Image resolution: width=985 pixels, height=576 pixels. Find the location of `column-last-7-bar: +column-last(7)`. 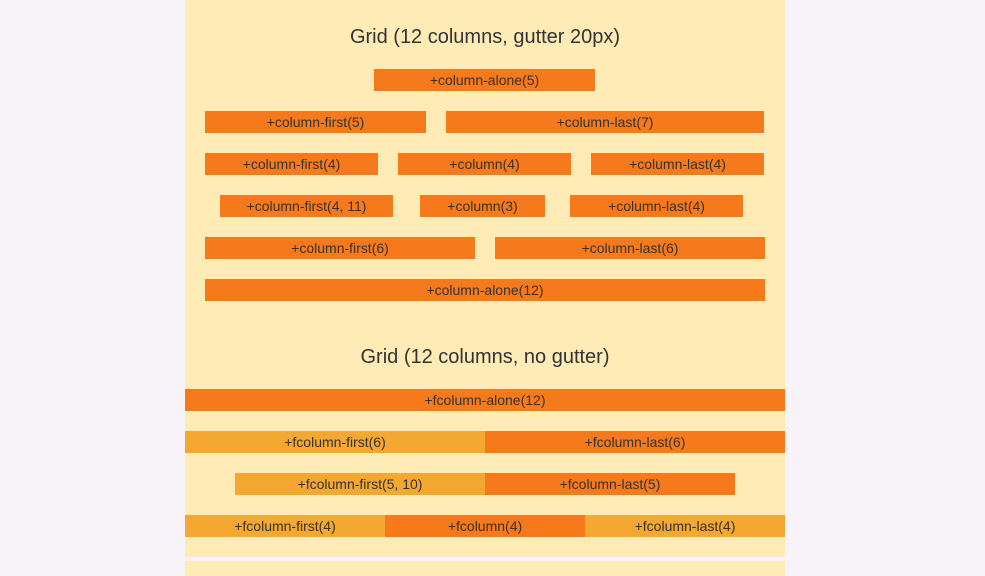

column-last-7-bar: +column-last(7) is located at coordinates (605, 122).